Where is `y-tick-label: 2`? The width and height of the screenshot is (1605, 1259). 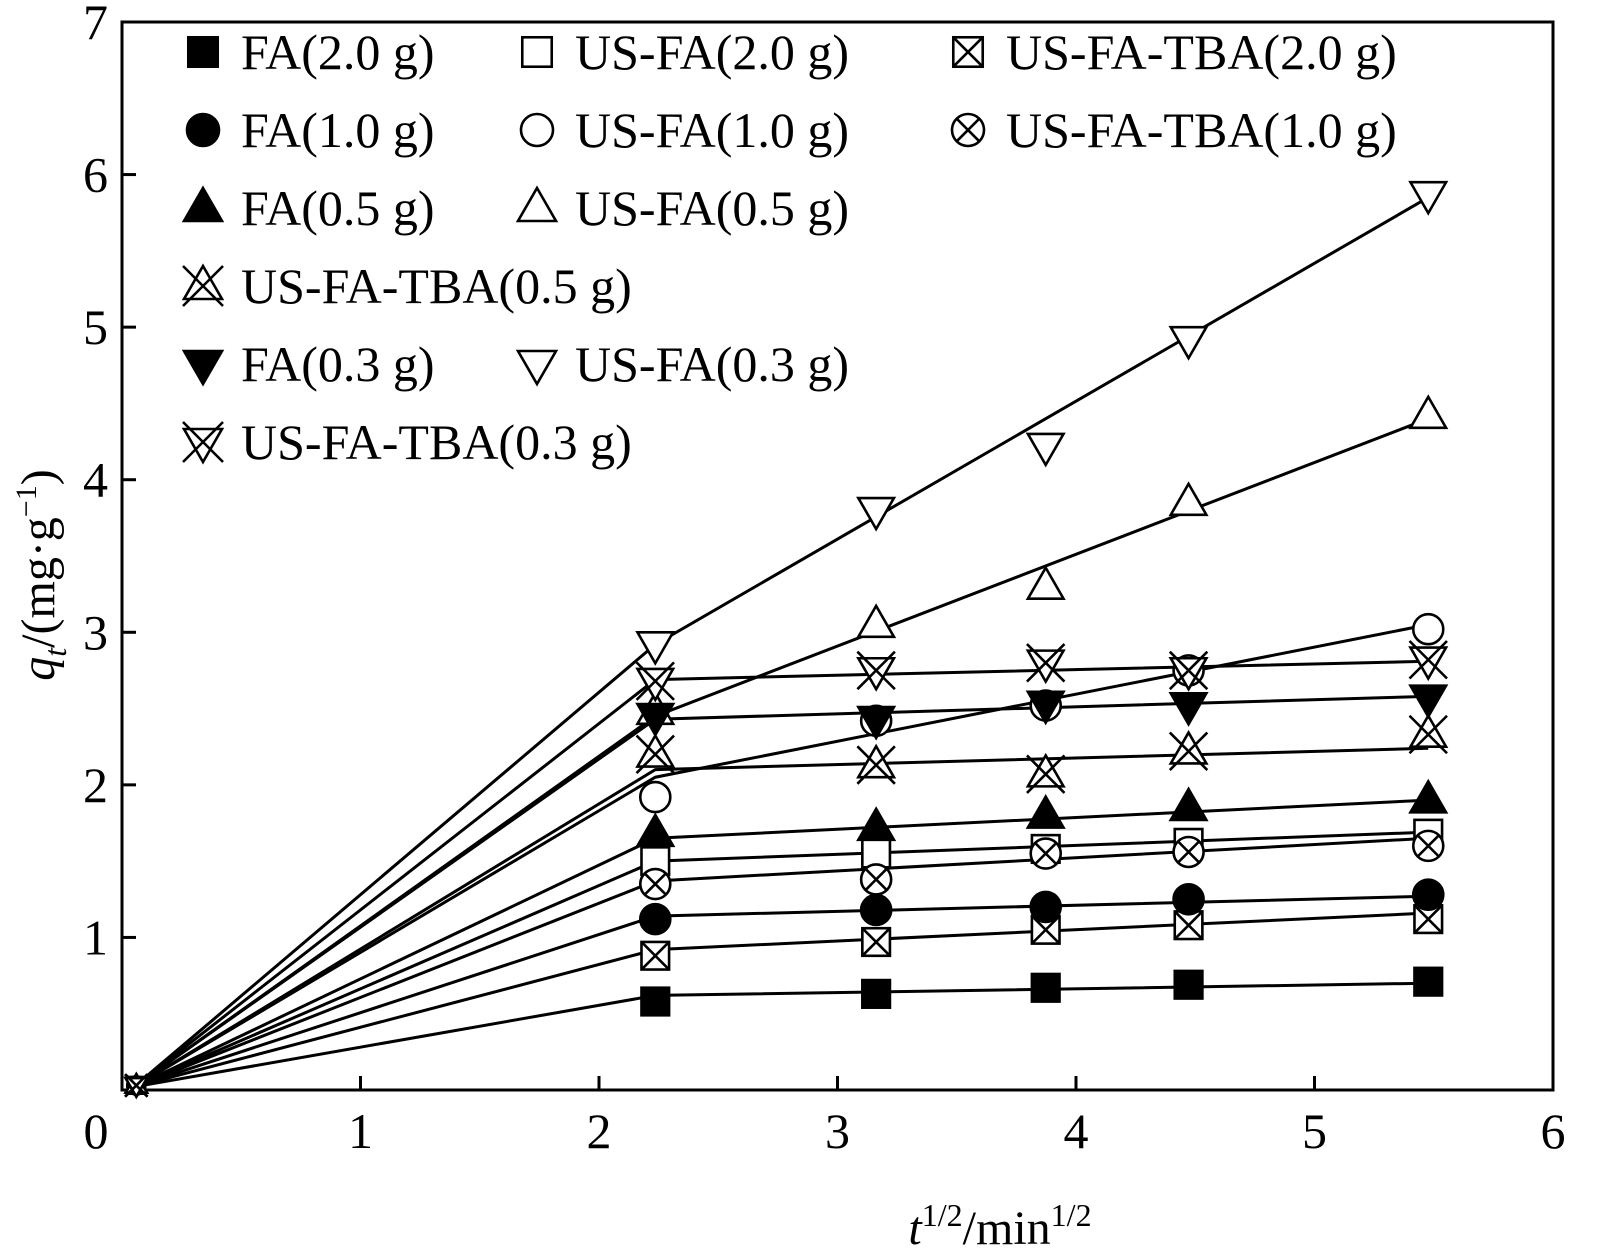 y-tick-label: 2 is located at coordinates (95, 785).